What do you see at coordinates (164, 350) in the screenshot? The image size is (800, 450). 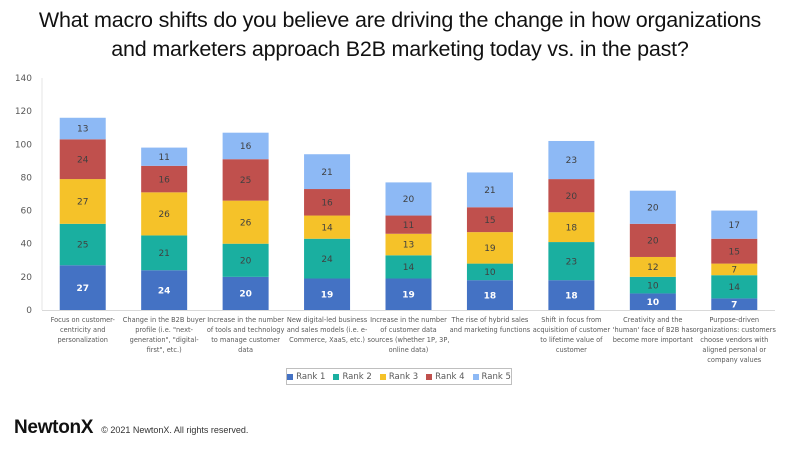 I see `x-tick-label-line: first", etc.)` at bounding box center [164, 350].